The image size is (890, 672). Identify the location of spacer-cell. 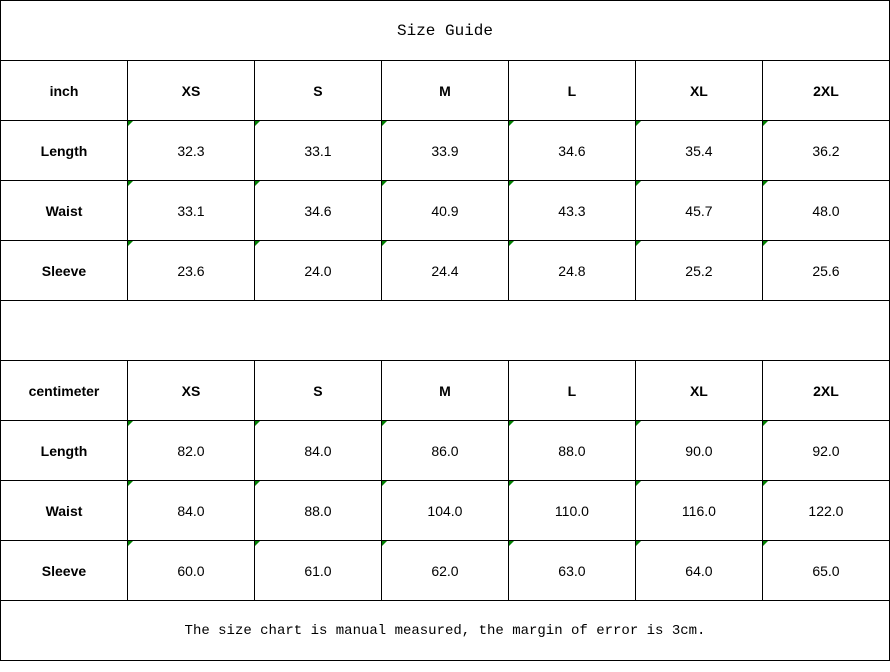
(445, 330).